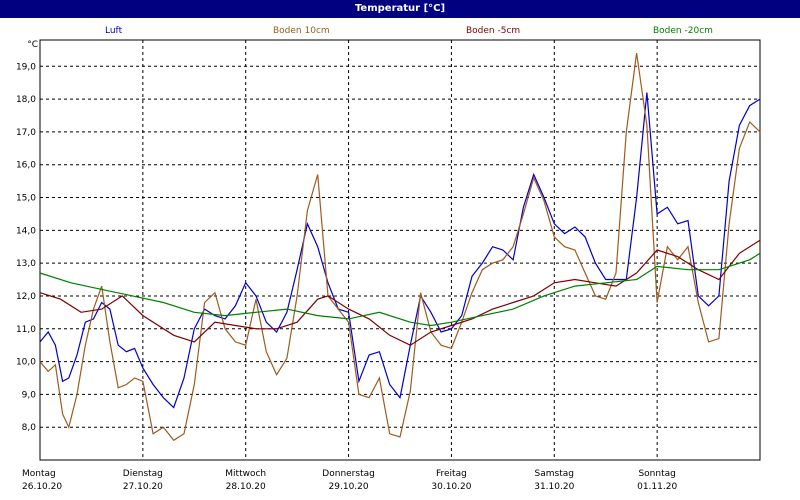 This screenshot has width=800, height=500. What do you see at coordinates (143, 474) in the screenshot?
I see `x-weekday-label: Dienstag` at bounding box center [143, 474].